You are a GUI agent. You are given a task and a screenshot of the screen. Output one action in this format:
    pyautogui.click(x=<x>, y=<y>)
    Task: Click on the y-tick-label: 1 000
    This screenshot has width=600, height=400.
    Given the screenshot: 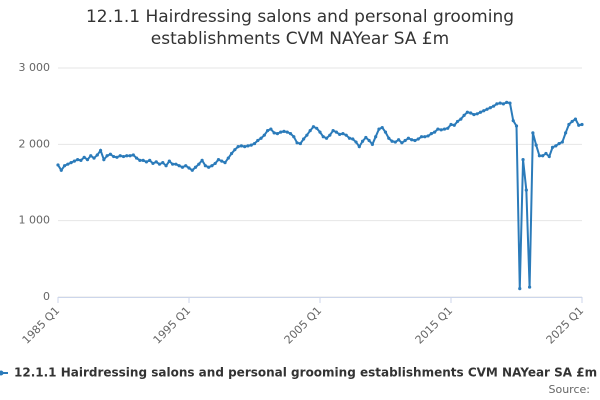 What is the action you would take?
    pyautogui.click(x=35, y=220)
    